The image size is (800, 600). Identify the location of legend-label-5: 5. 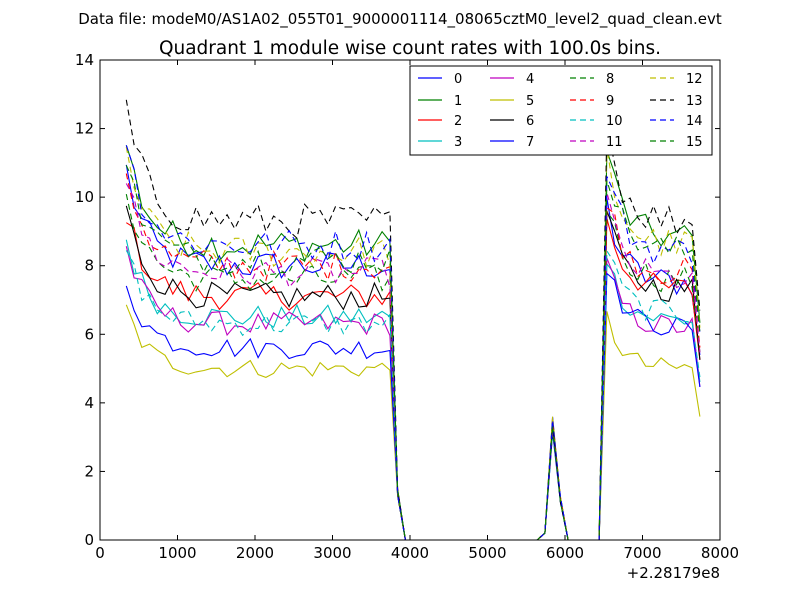
(530, 101).